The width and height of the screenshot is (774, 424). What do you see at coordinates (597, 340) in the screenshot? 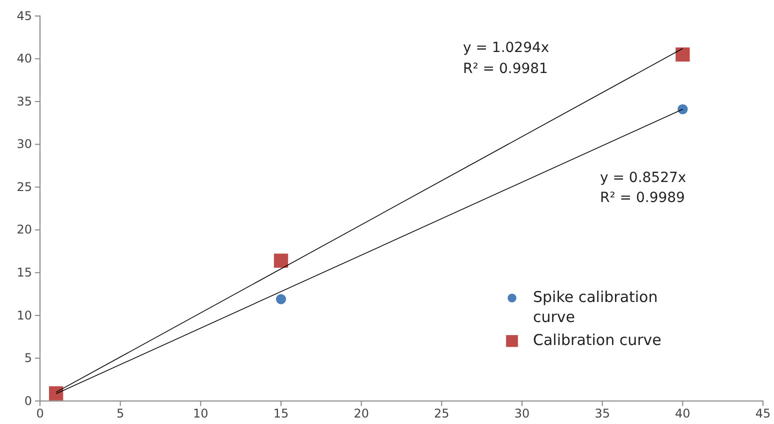
I see `legend-label: Calibration curve` at bounding box center [597, 340].